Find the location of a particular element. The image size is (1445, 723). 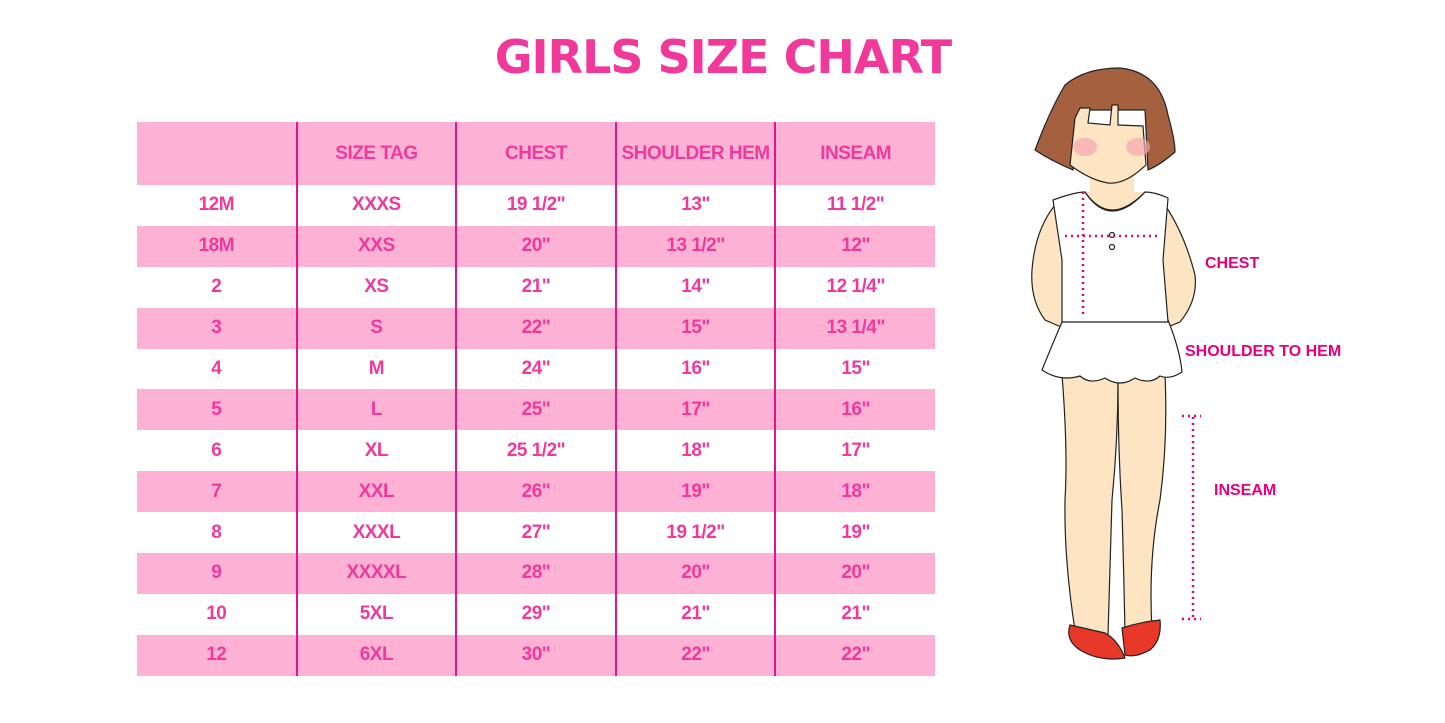

table-row: 12M XXXS 19 1/2" 13" 11 1/2" is located at coordinates (536, 205).